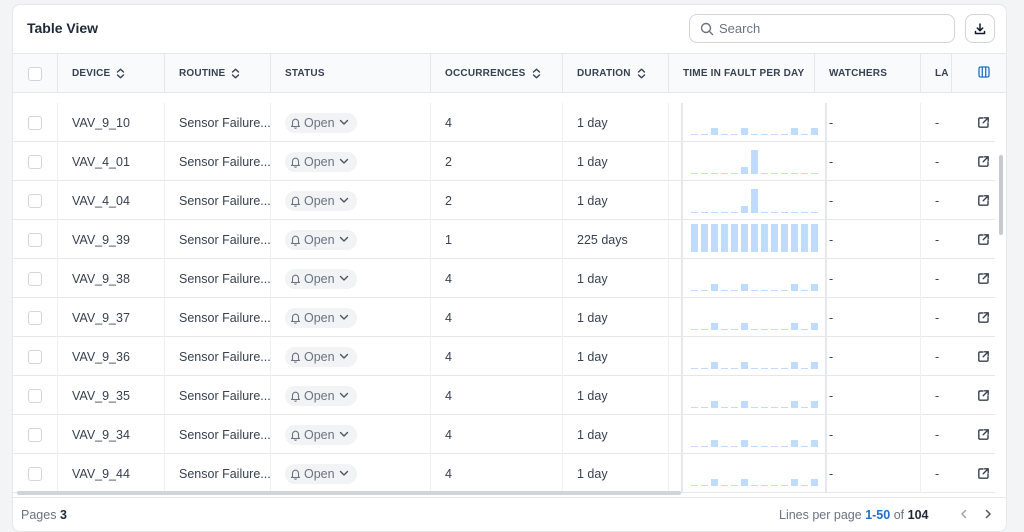  What do you see at coordinates (831, 317) in the screenshot?
I see `watchers-value: -` at bounding box center [831, 317].